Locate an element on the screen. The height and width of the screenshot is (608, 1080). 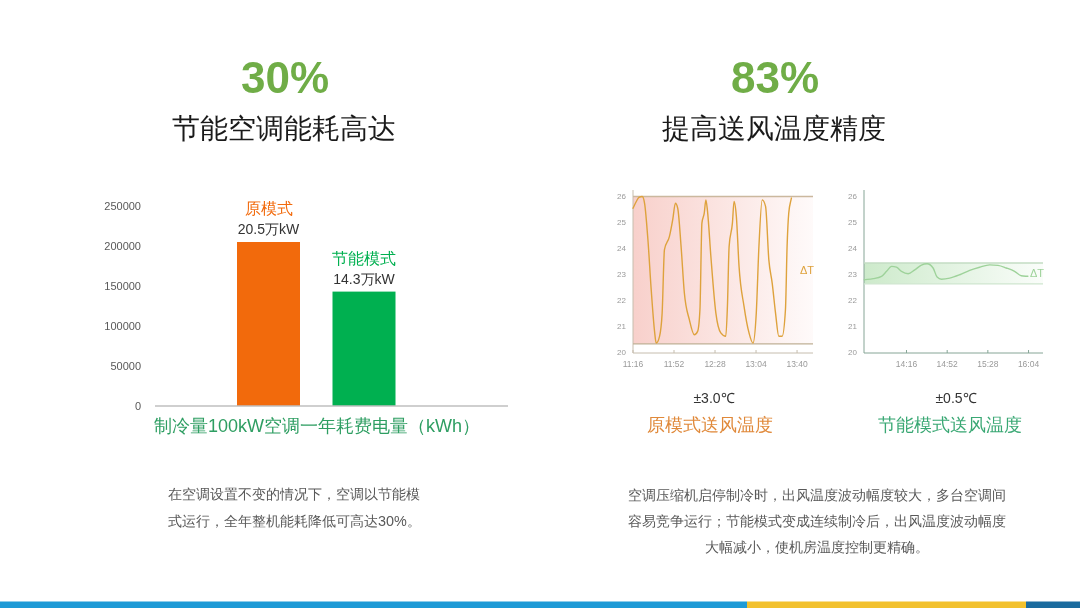
x-tick-label: 13:40 is located at coordinates (797, 364).